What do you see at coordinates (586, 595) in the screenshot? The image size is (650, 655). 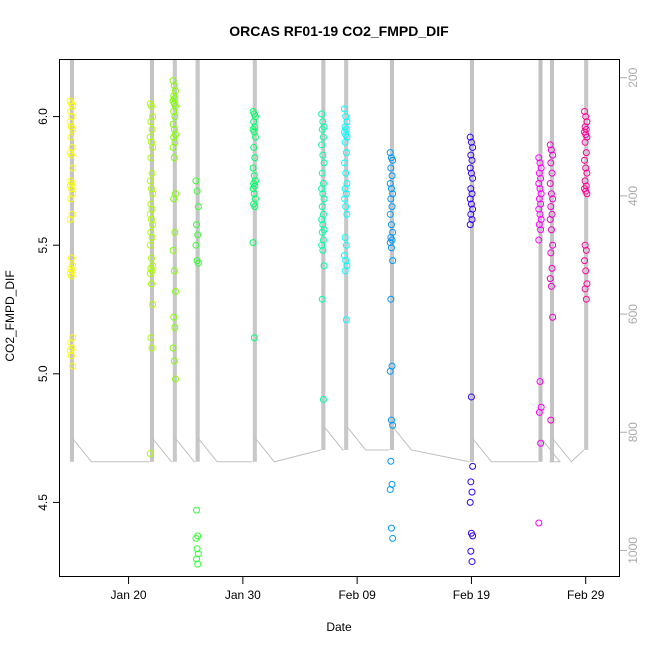 I see `x-tick-label: Feb 29` at bounding box center [586, 595].